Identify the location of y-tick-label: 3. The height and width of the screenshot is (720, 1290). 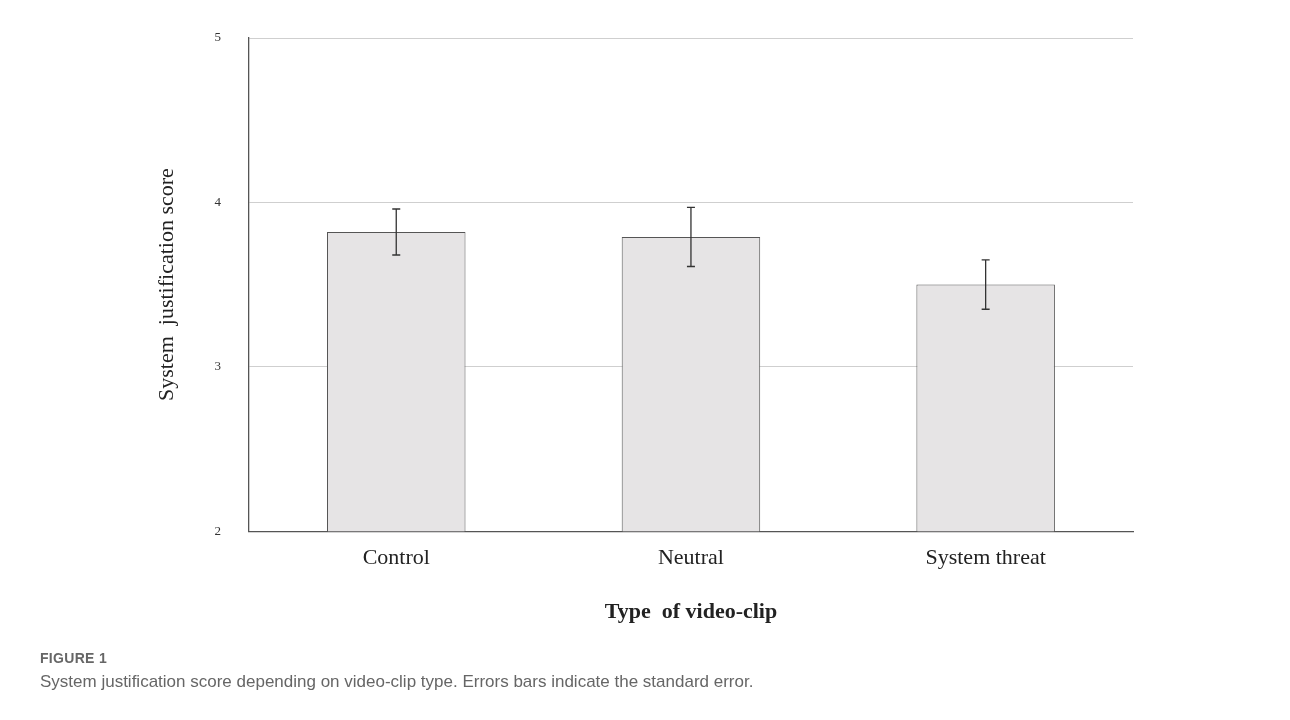
(217, 366).